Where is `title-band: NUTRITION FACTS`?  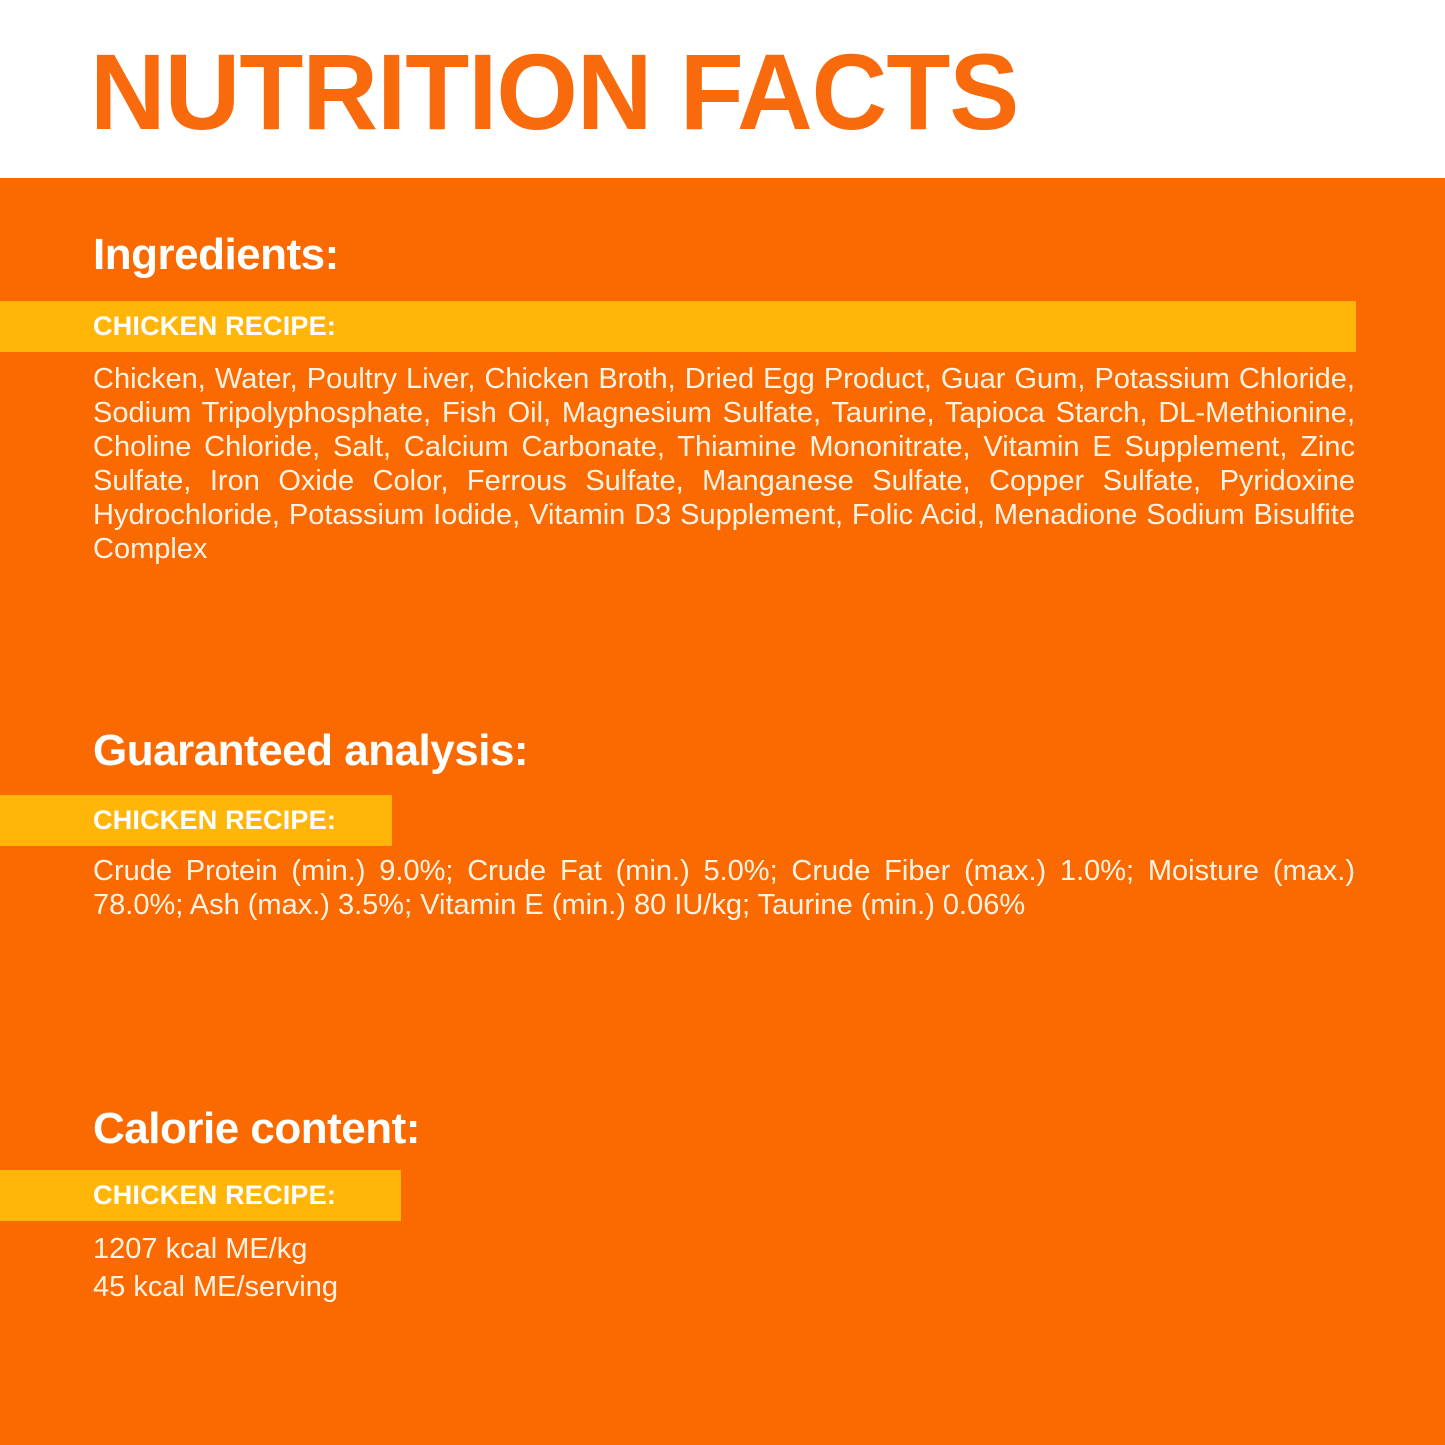
title-band: NUTRITION FACTS is located at coordinates (722, 89).